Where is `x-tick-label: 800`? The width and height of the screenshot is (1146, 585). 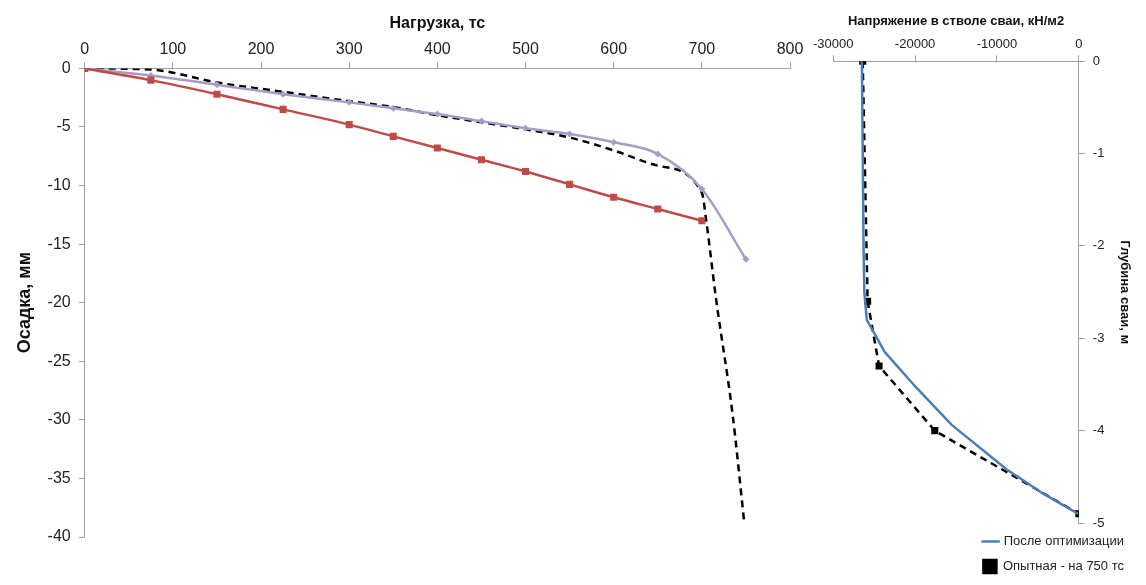 x-tick-label: 800 is located at coordinates (790, 49).